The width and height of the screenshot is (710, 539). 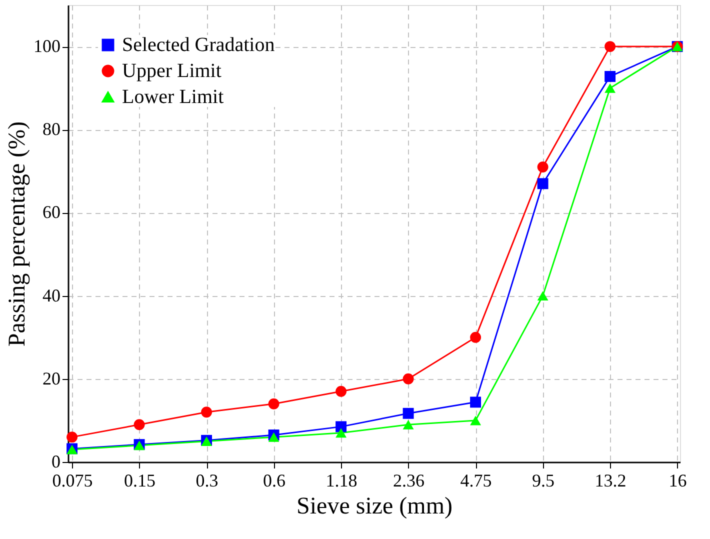 I want to click on x-tick-label: 2.36, so click(x=409, y=480).